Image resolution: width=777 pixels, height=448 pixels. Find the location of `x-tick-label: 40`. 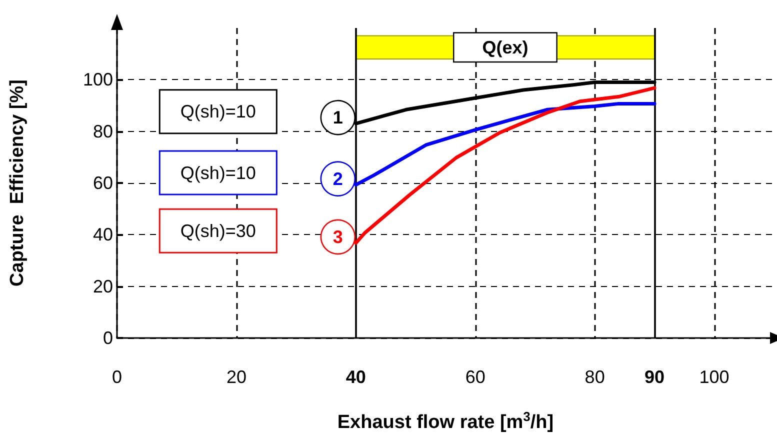

x-tick-label: 40 is located at coordinates (356, 377).